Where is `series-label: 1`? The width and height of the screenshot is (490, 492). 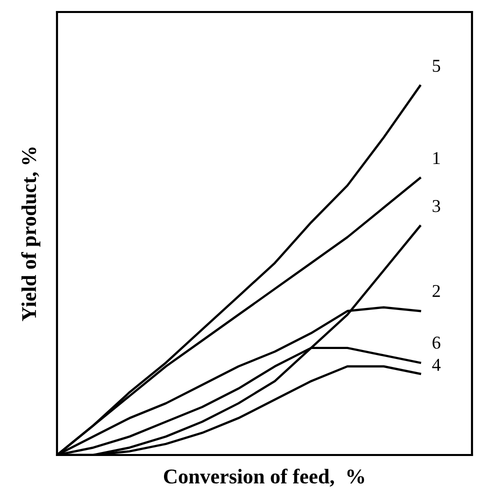
series-label: 1 is located at coordinates (436, 158).